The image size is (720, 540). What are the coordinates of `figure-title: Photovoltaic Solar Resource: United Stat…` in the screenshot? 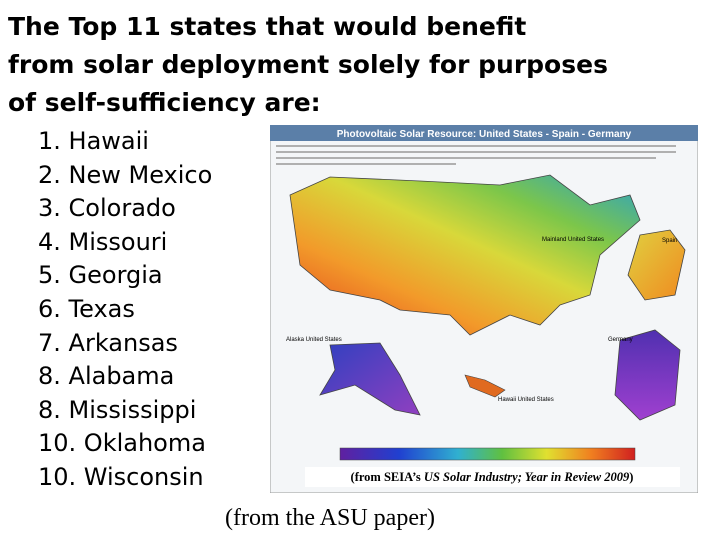 It's located at (484, 134).